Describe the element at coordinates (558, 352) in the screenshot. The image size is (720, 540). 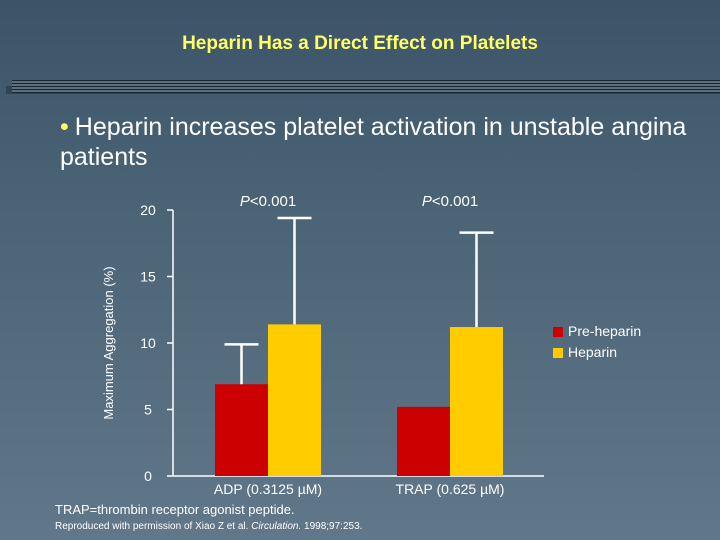
I see `legend-swatch-heparin` at that location.